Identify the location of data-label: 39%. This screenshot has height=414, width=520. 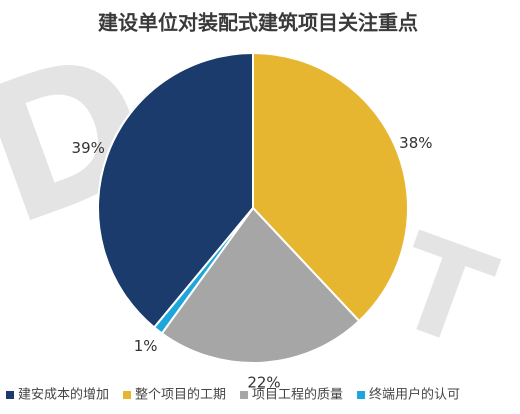
(88, 148).